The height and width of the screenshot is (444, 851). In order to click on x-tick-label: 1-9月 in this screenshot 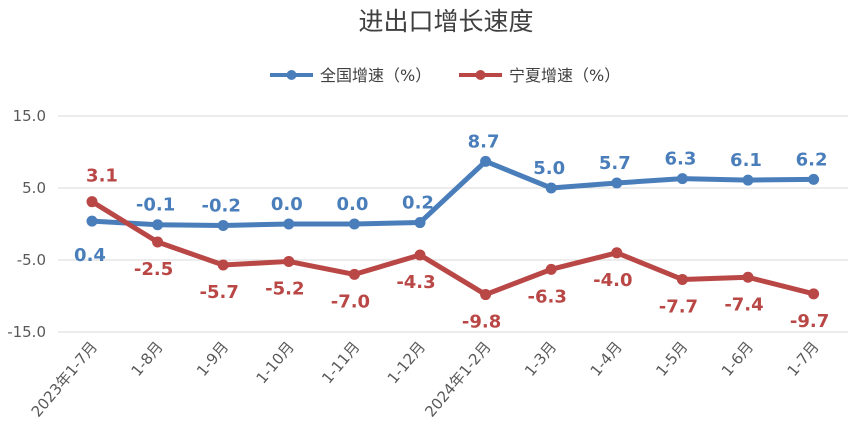, I will do `click(212, 359)`.